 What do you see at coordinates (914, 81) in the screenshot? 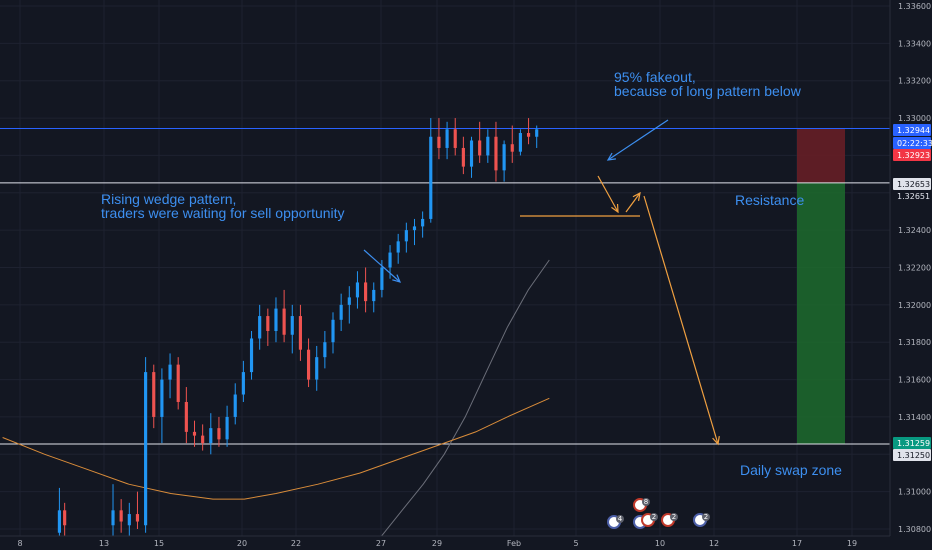
I see `y-tick-label: 1.33200` at bounding box center [914, 81].